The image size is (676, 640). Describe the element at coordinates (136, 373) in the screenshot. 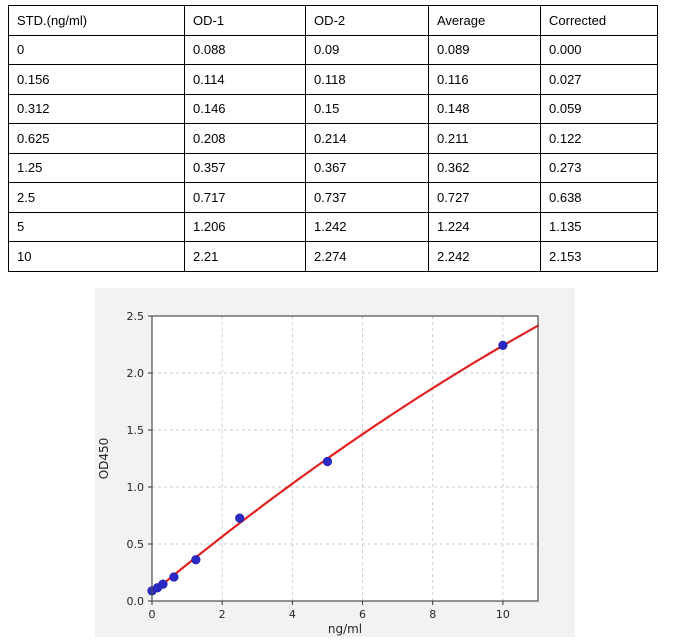

I see `y-tick-label: 2.0` at that location.